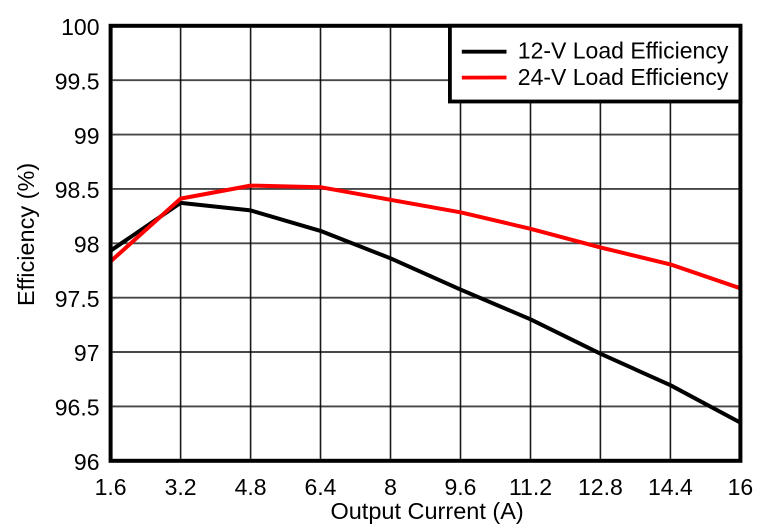 The height and width of the screenshot is (528, 760). I want to click on svg-text: 100, so click(80, 27).